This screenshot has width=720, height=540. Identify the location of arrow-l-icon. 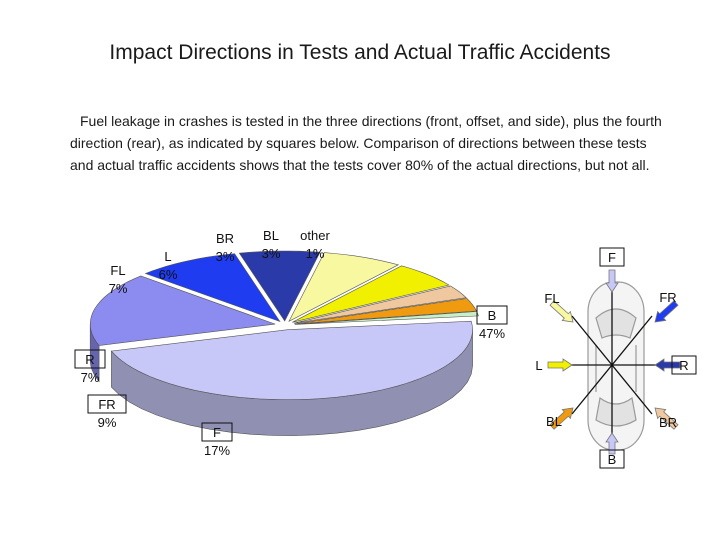
(560, 365).